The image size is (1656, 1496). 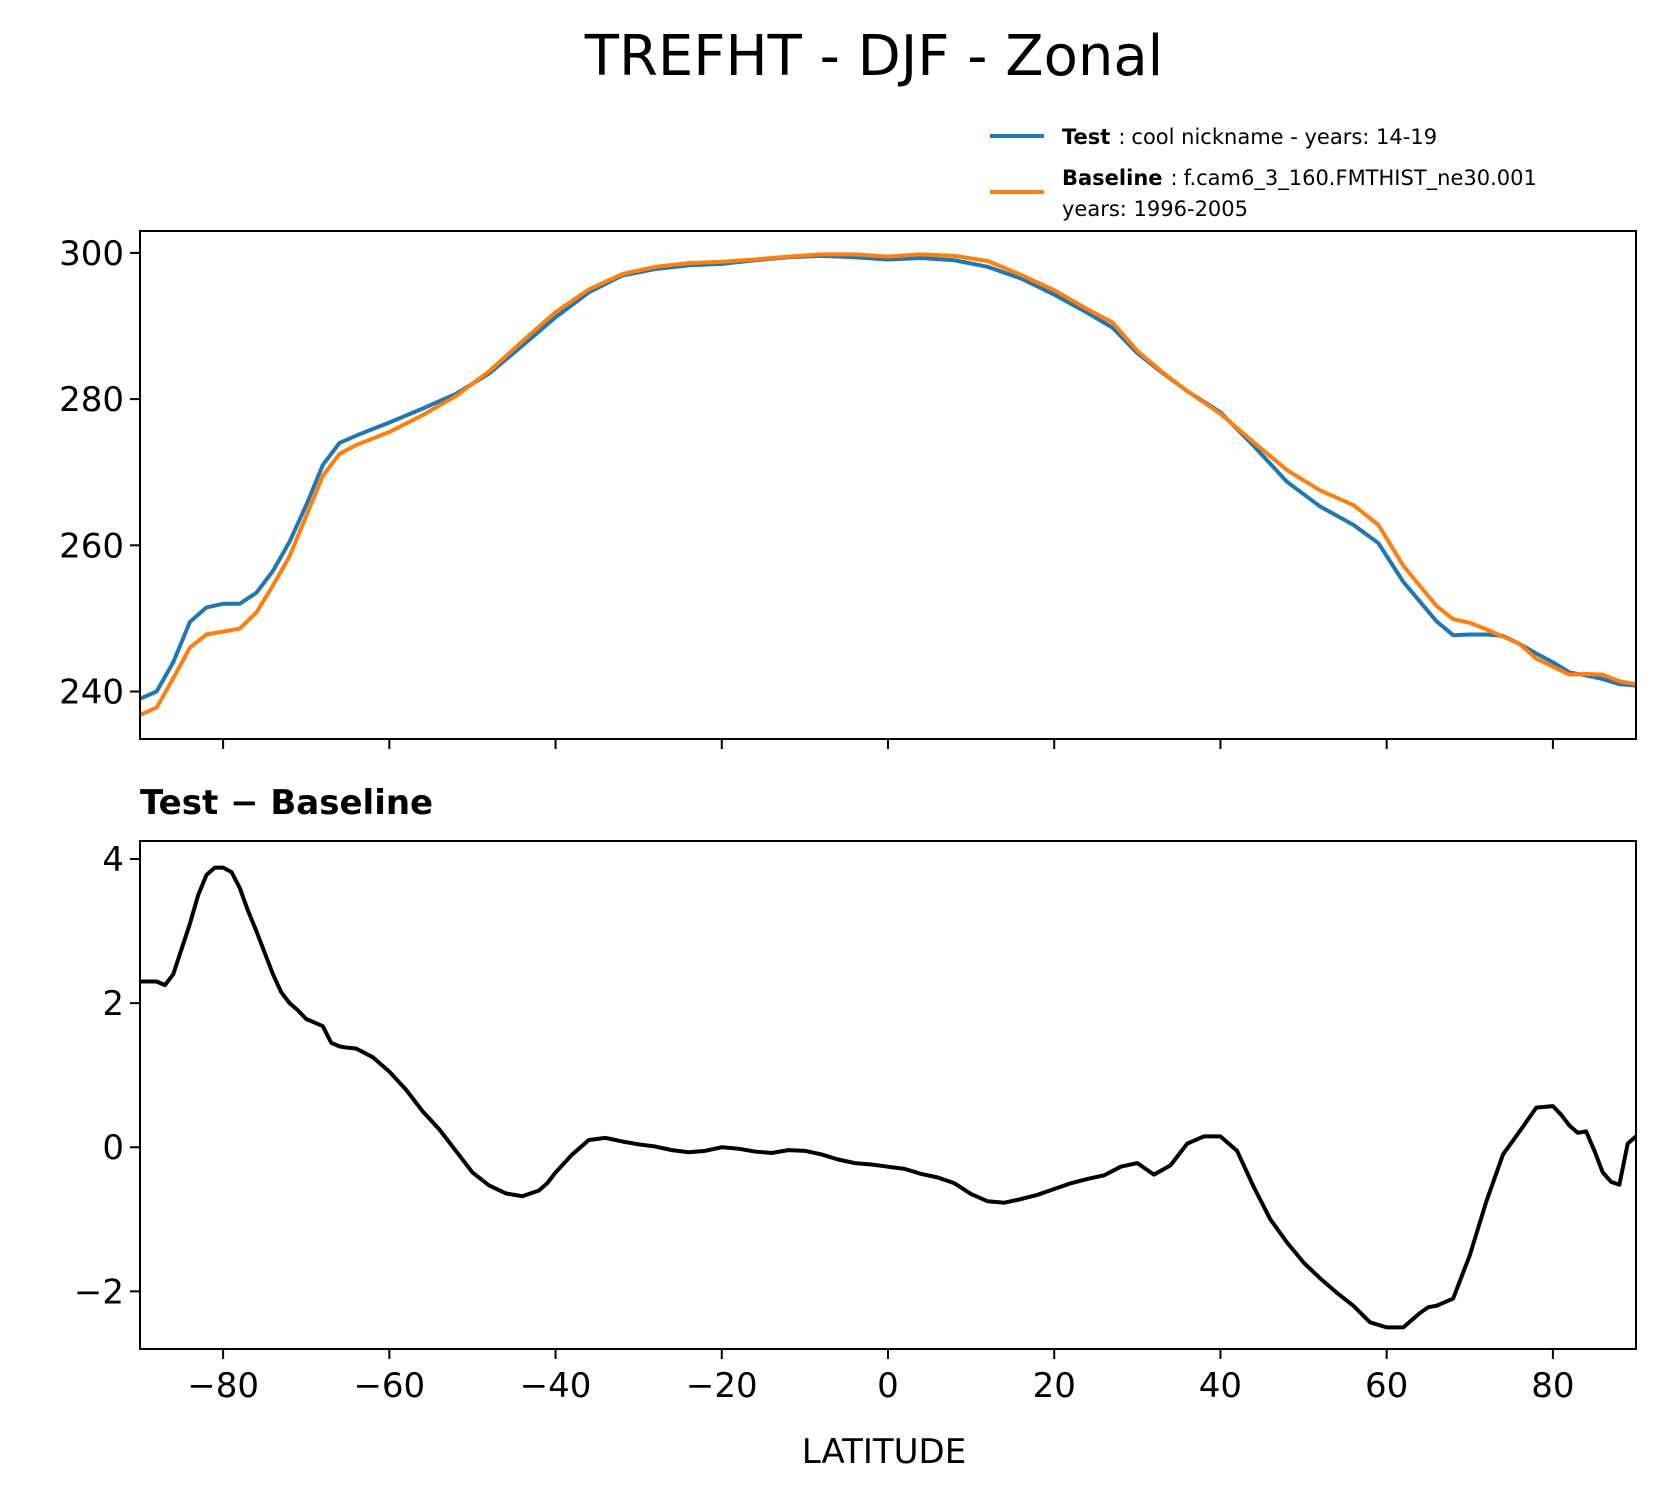 I want to click on x-tick-label: −60, so click(x=389, y=1386).